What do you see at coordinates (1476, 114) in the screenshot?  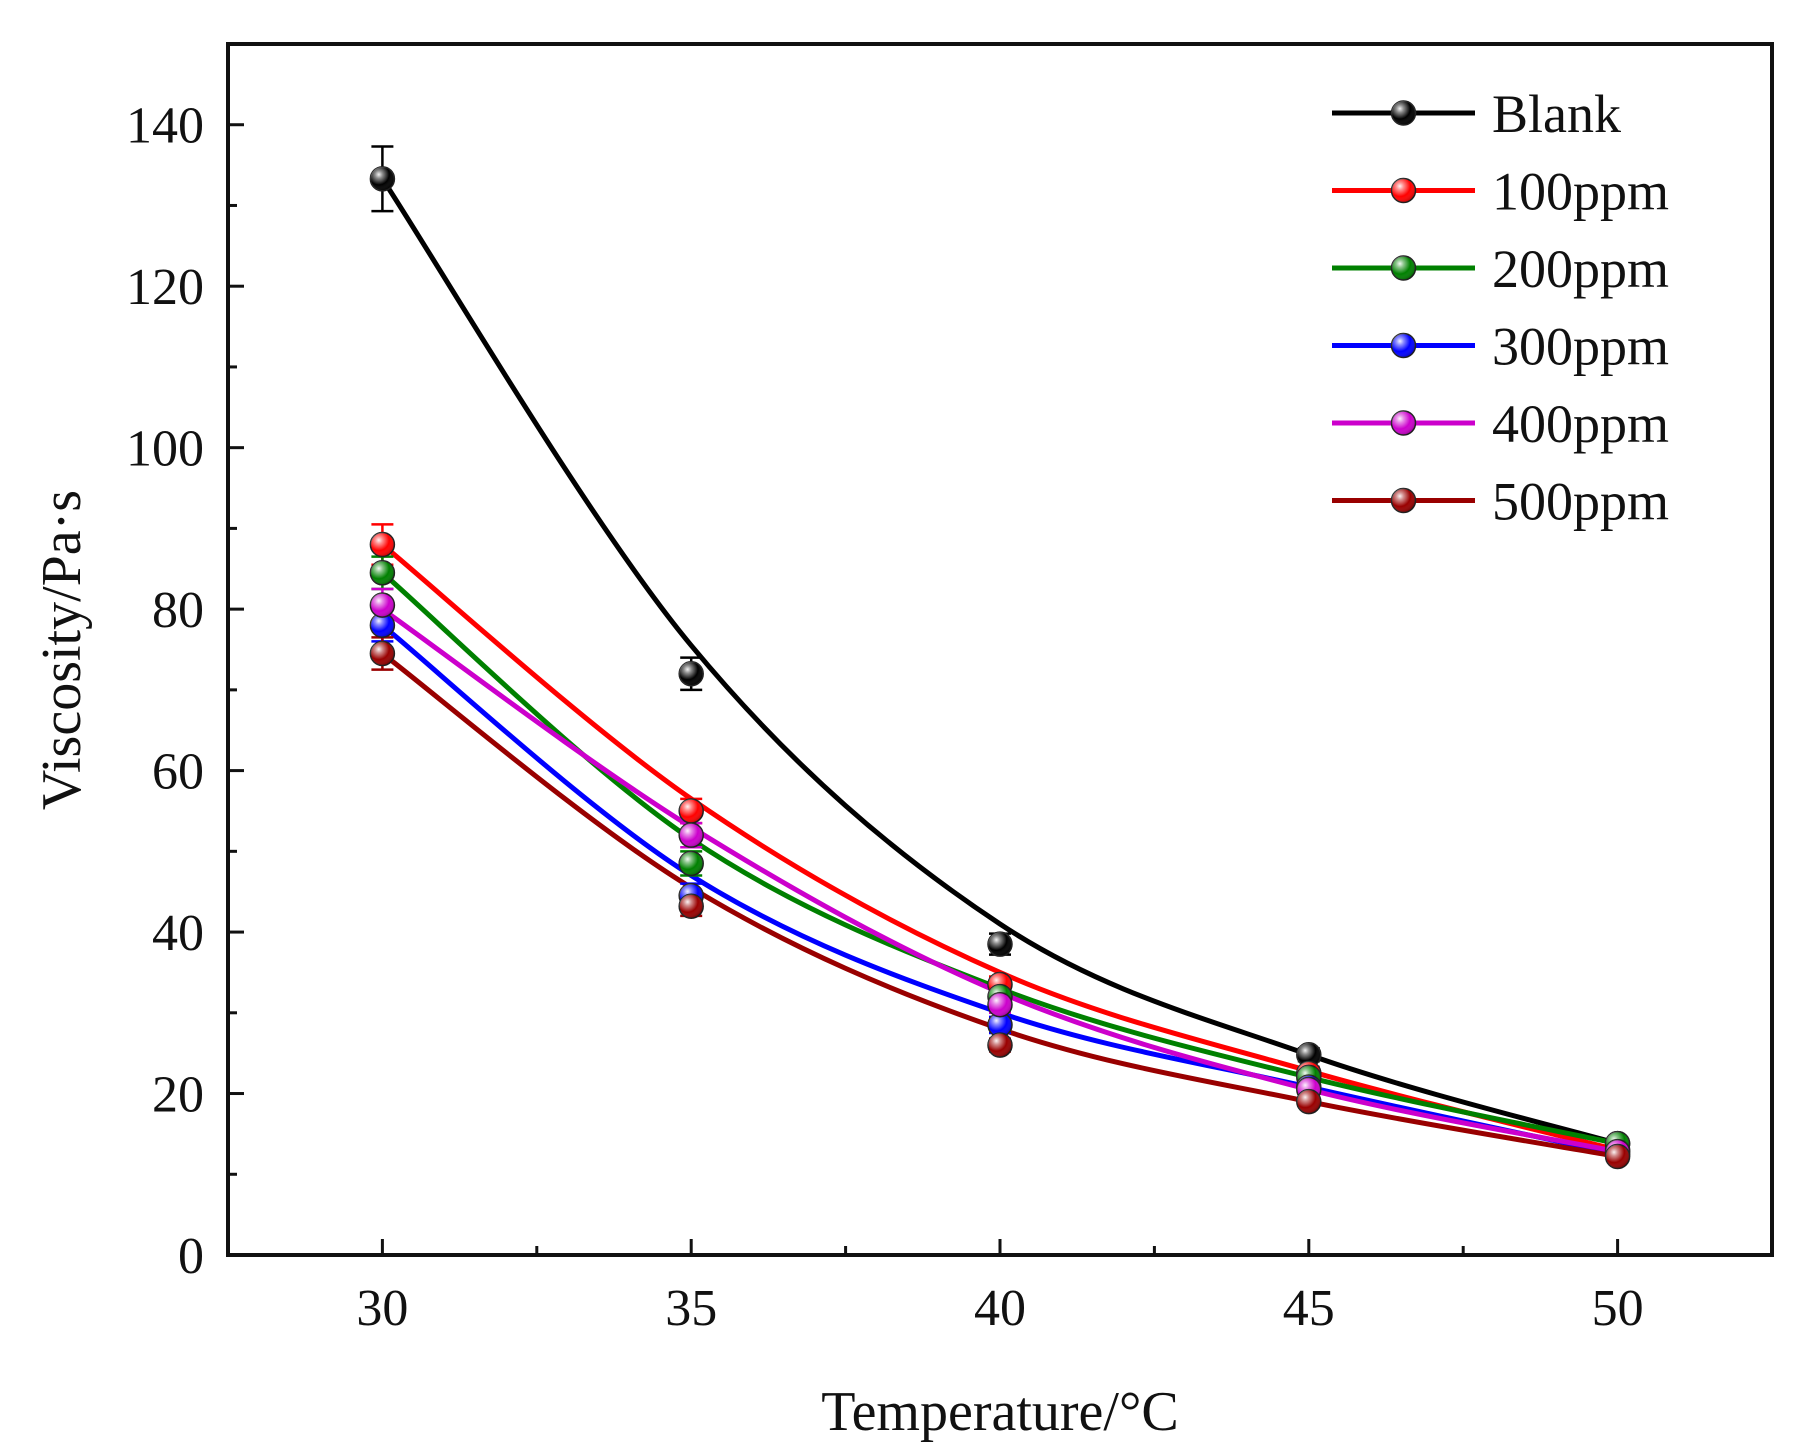 I see `legend-item-blank: Blank` at bounding box center [1476, 114].